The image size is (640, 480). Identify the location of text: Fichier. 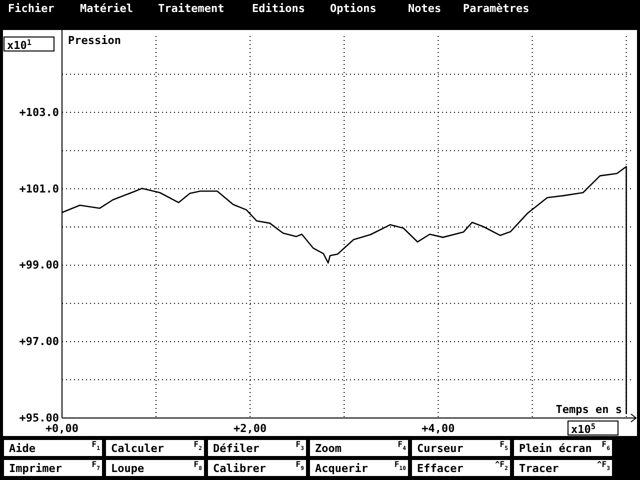
(31, 8).